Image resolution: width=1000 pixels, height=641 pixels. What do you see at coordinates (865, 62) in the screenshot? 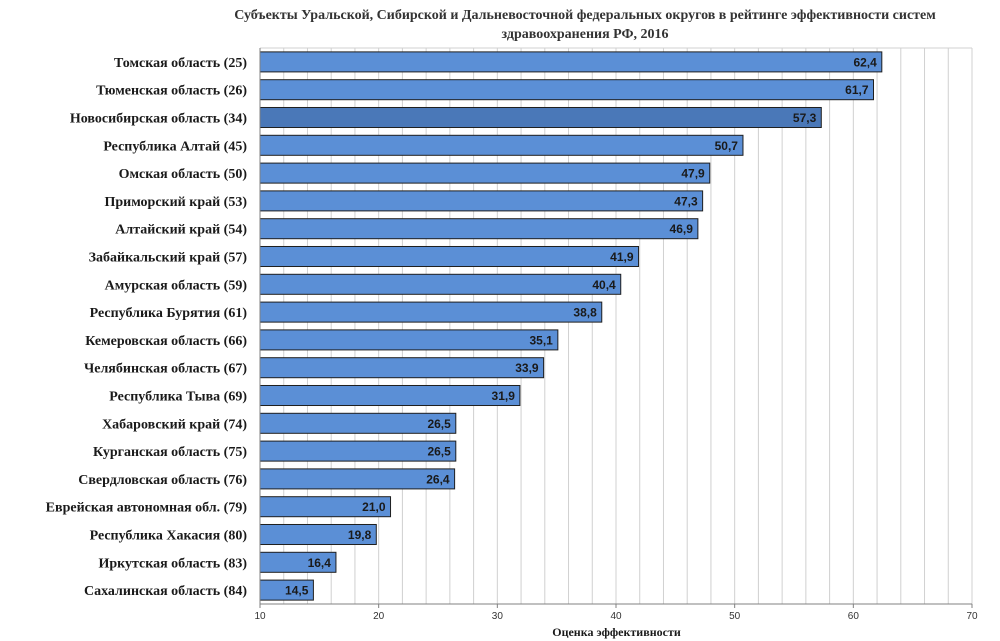
I see `value-label: 62,4` at bounding box center [865, 62].